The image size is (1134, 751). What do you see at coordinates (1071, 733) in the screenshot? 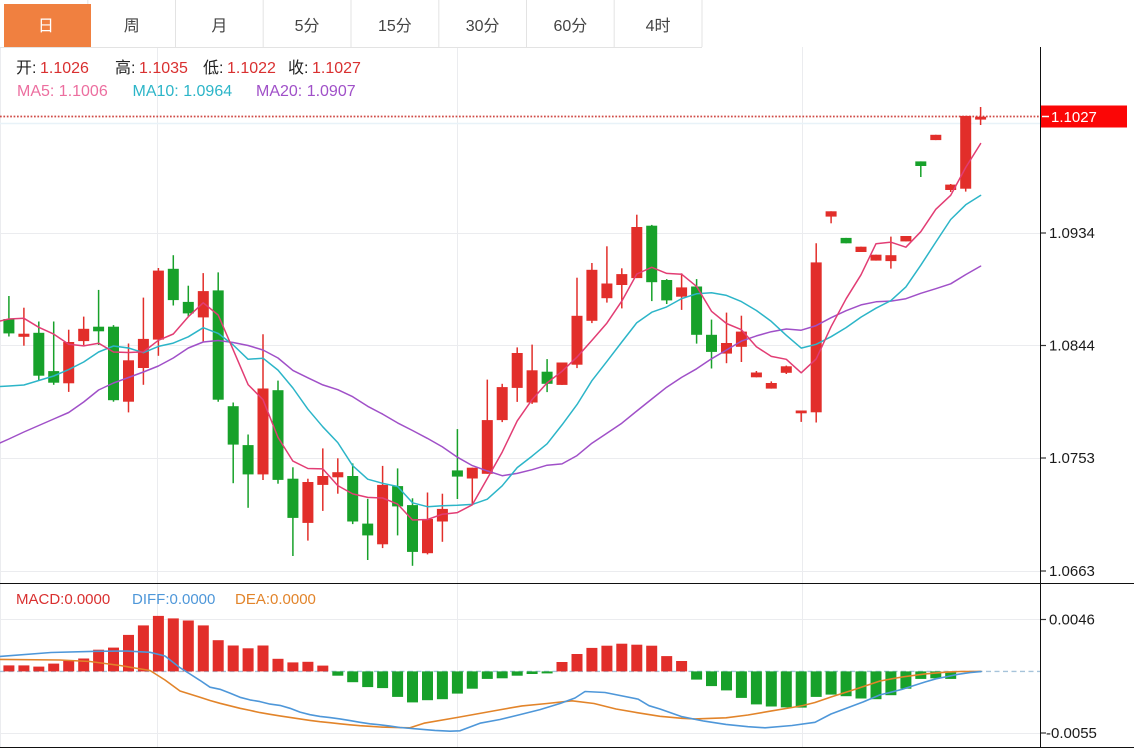
I see `svg-text: -0.0055` at bounding box center [1071, 733].